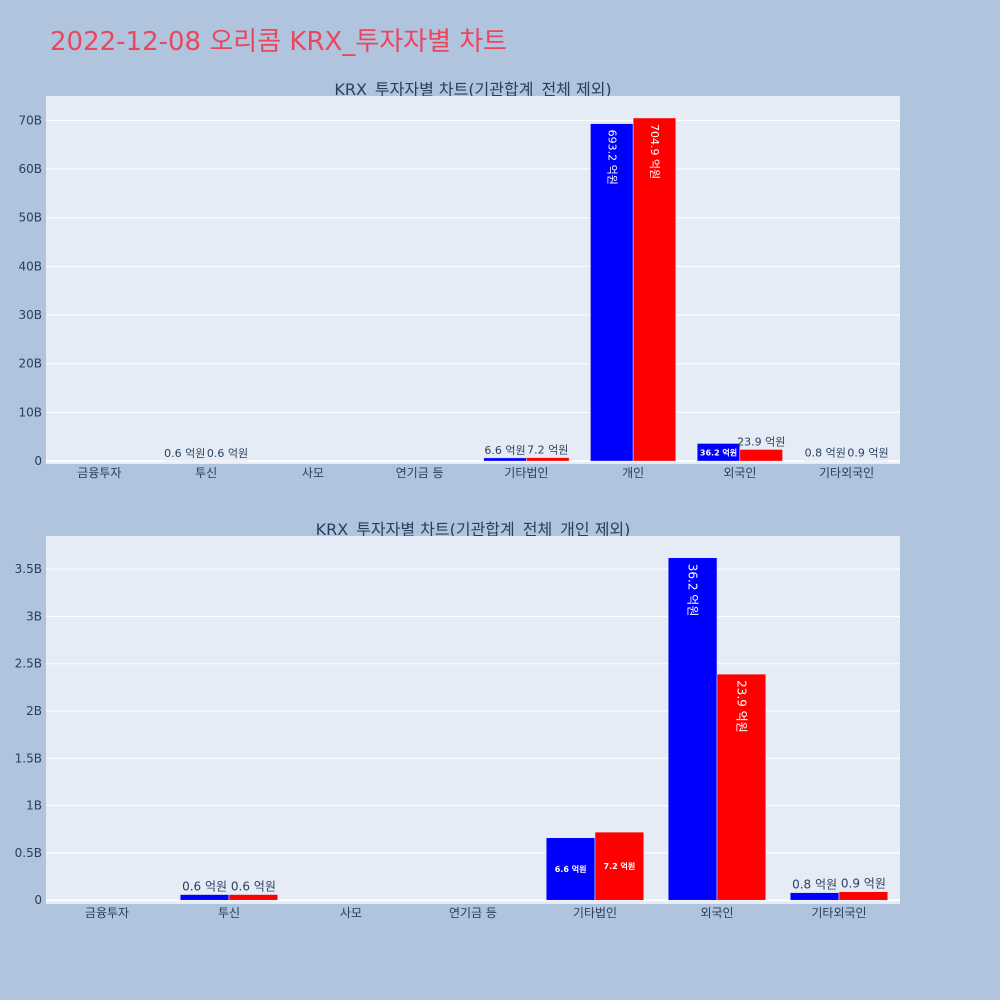  Describe the element at coordinates (611, 157) in the screenshot. I see `data-label: 693.2 억원` at that location.